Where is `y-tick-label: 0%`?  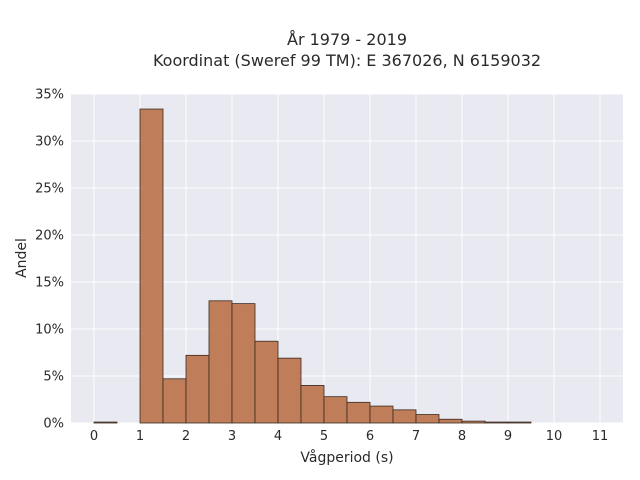 y-tick-label: 0% is located at coordinates (53, 424).